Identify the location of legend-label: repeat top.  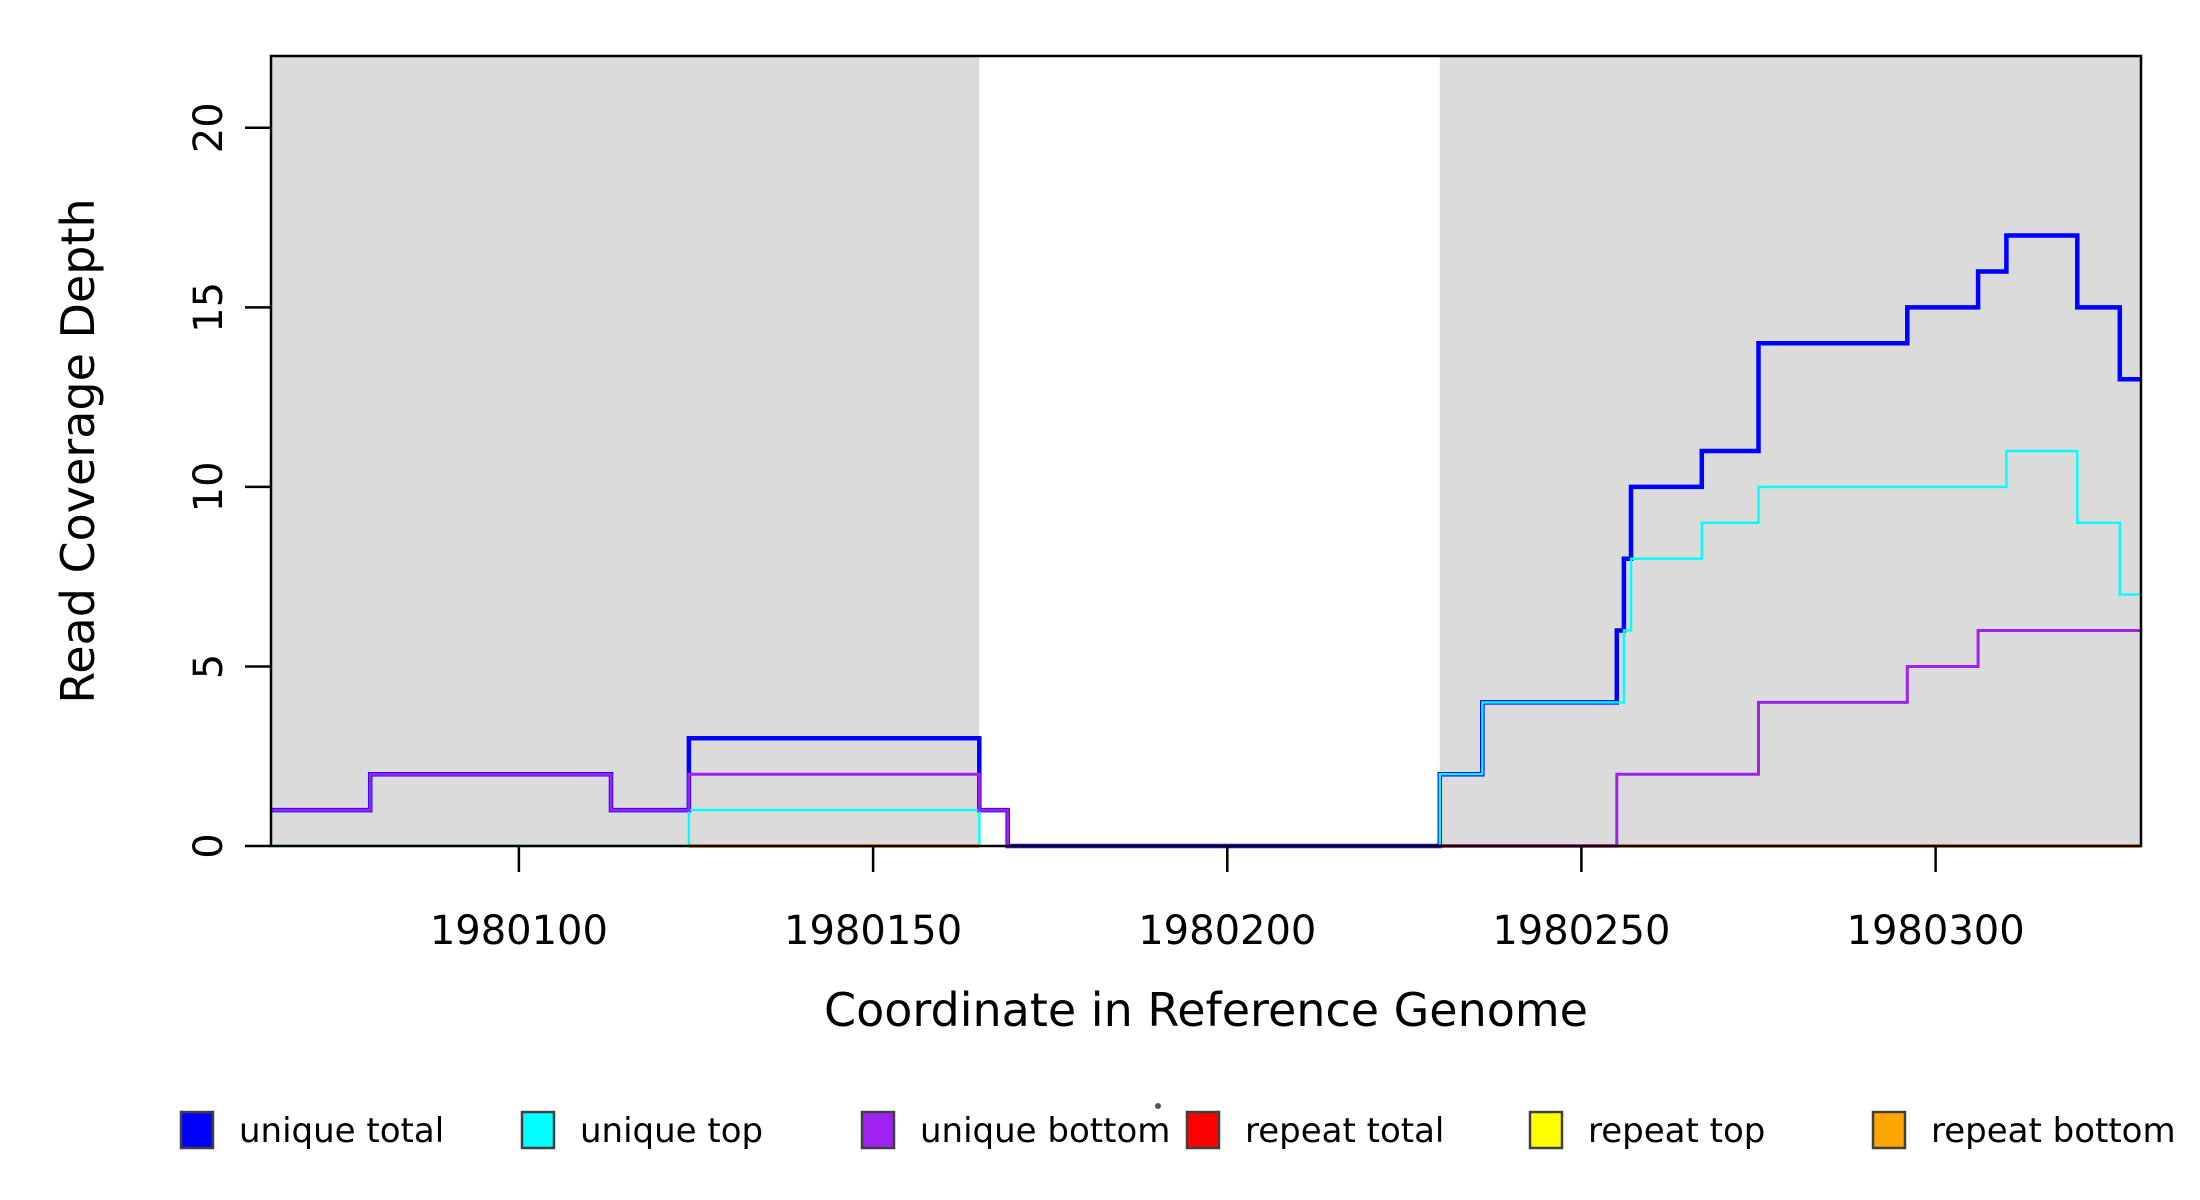
(1676, 1131).